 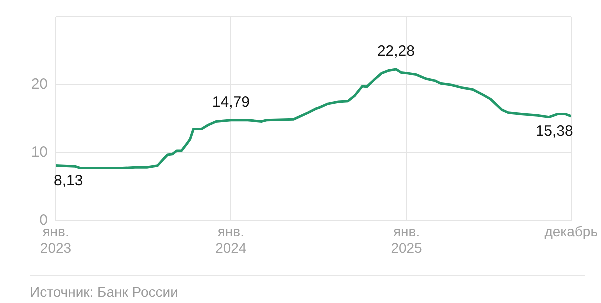 What do you see at coordinates (571, 231) in the screenshot?
I see `x-tick-label: декабрь` at bounding box center [571, 231].